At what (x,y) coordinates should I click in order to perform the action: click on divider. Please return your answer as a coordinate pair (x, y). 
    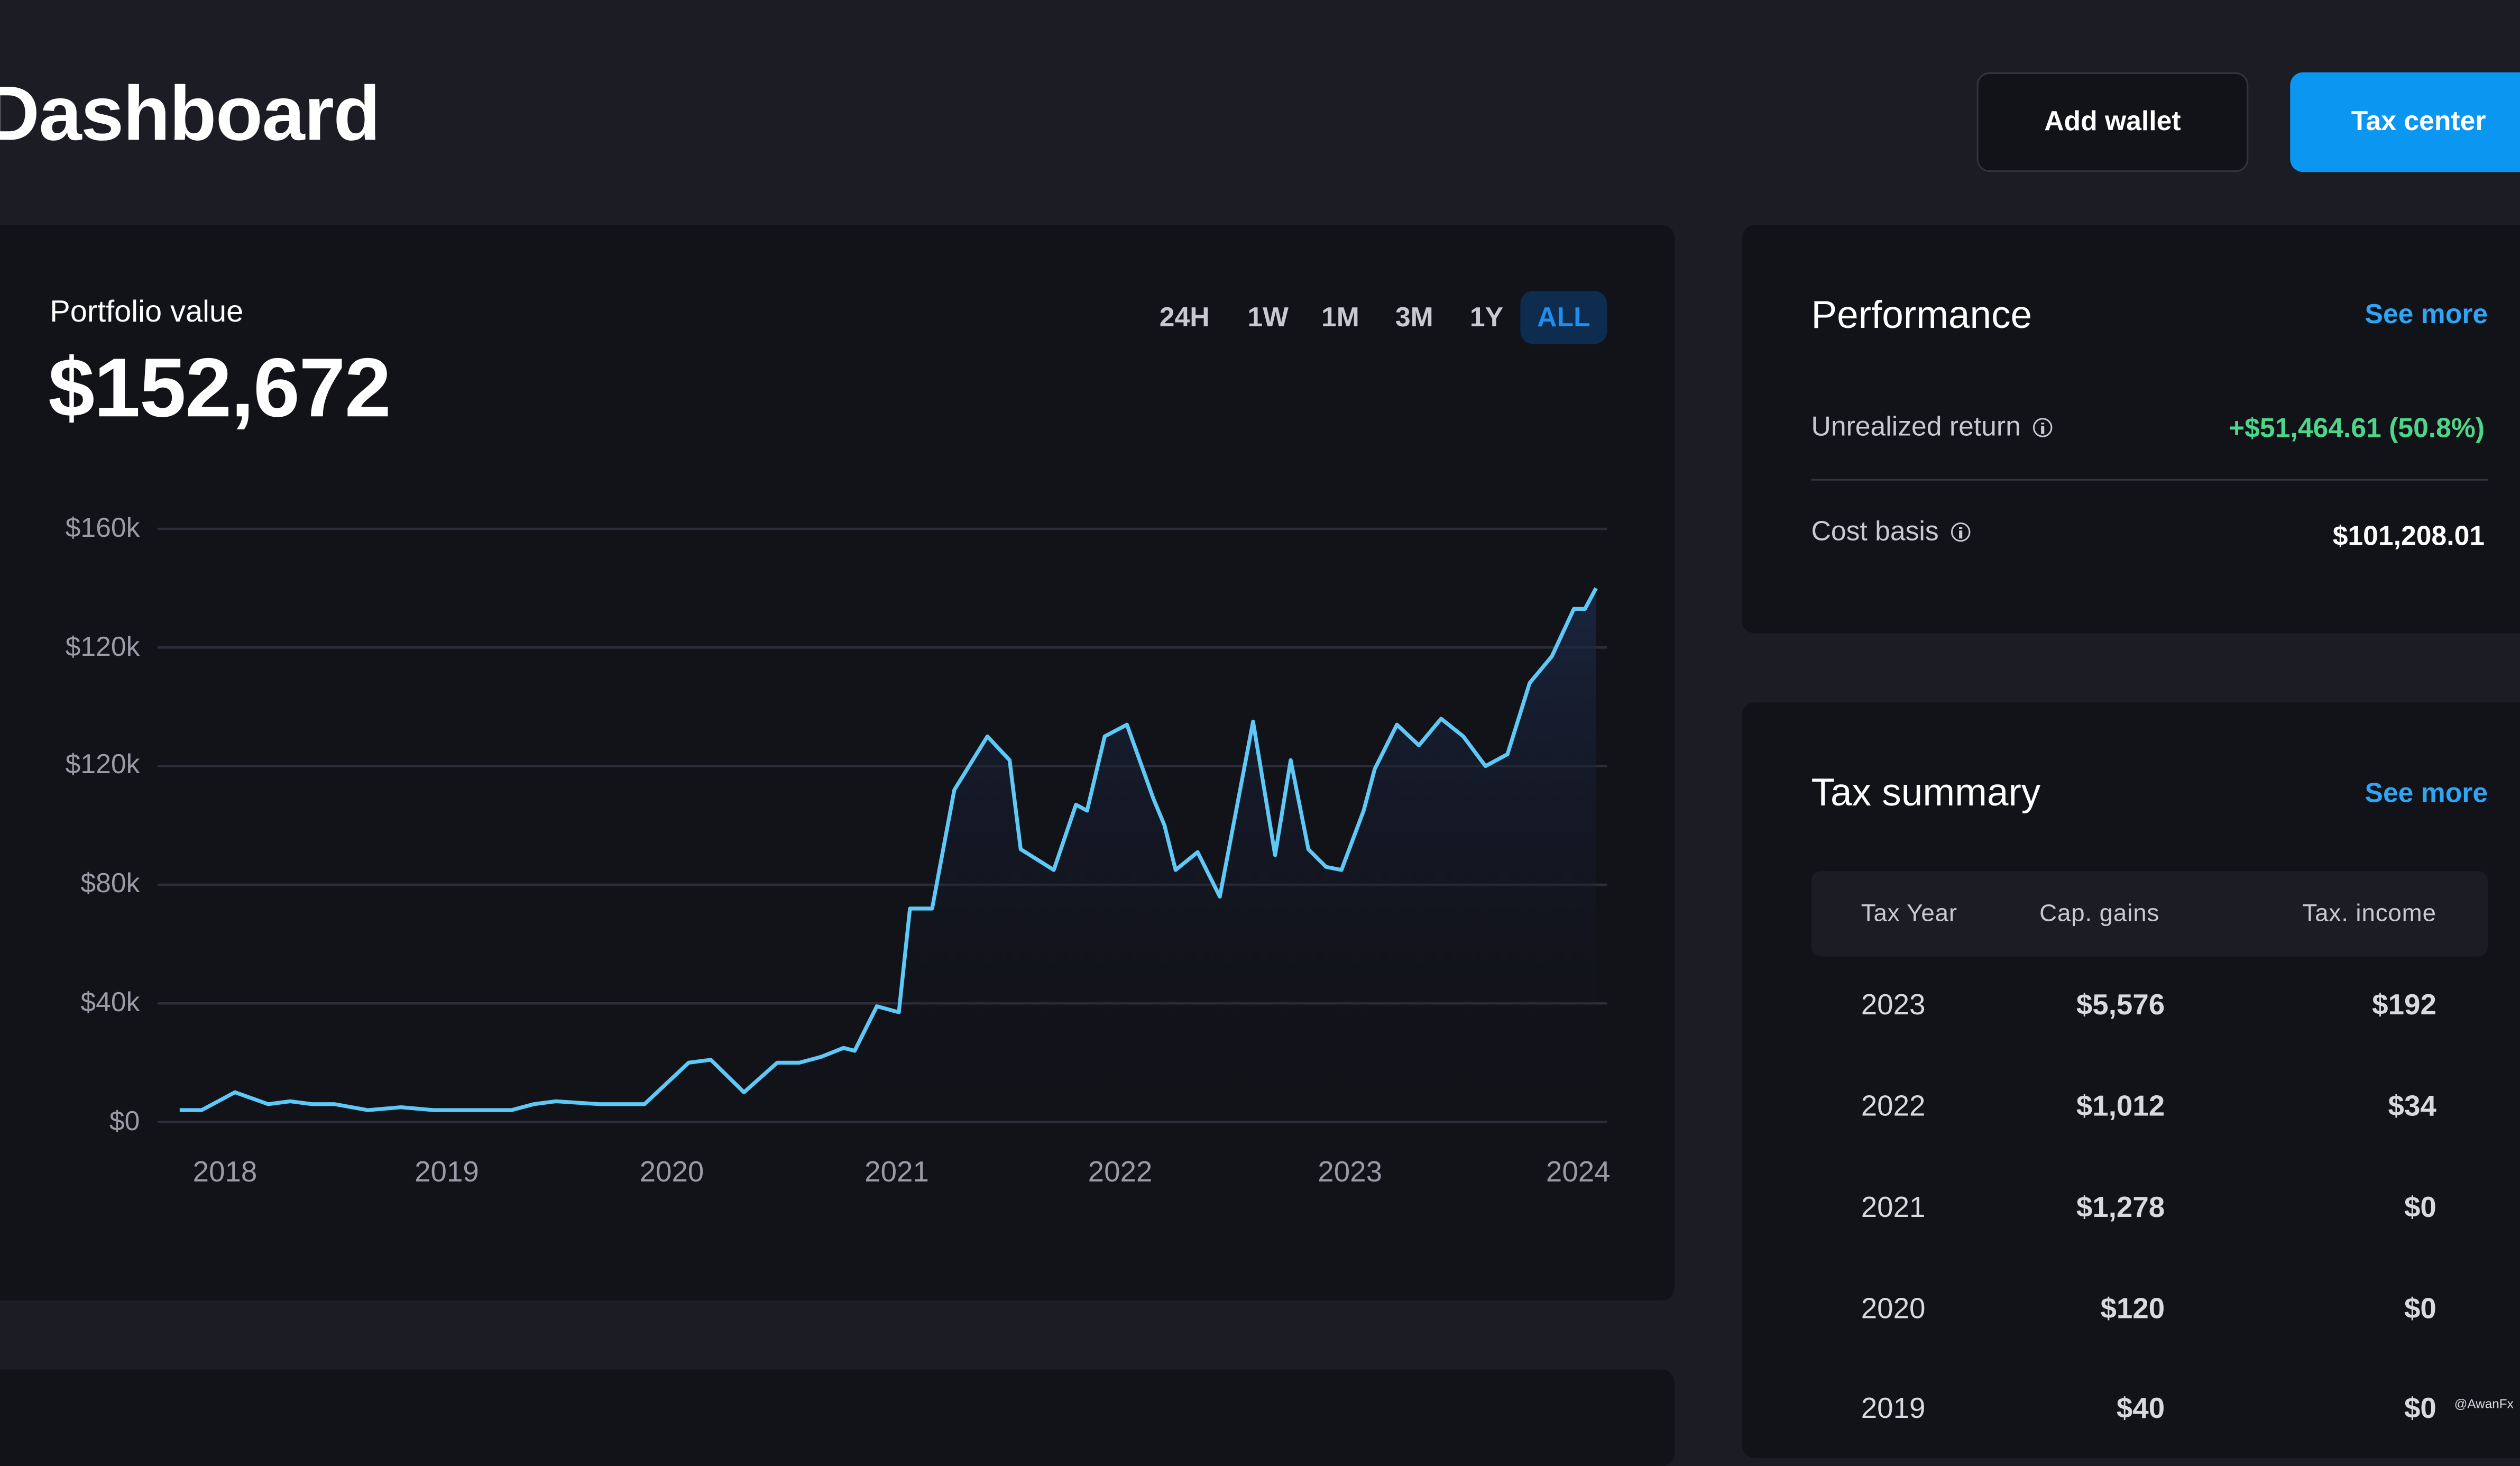
    Looking at the image, I should click on (2149, 480).